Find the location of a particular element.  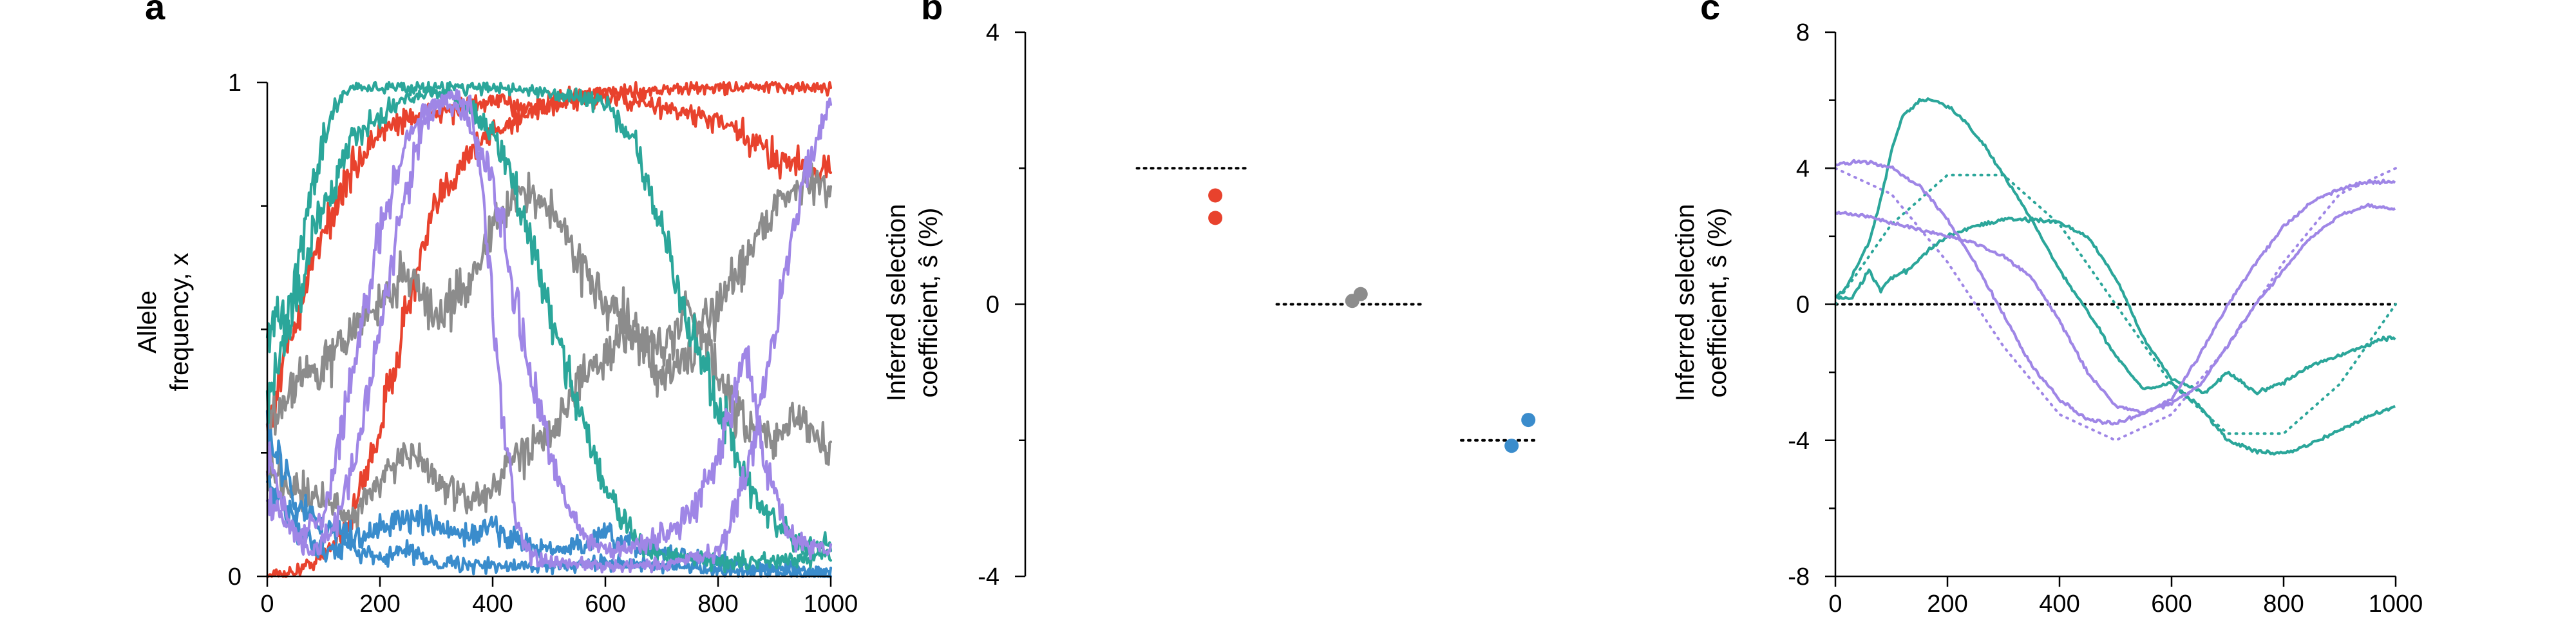

panel-c-ylabel-line2: coefficient, ŝ (%) is located at coordinates (1717, 303).